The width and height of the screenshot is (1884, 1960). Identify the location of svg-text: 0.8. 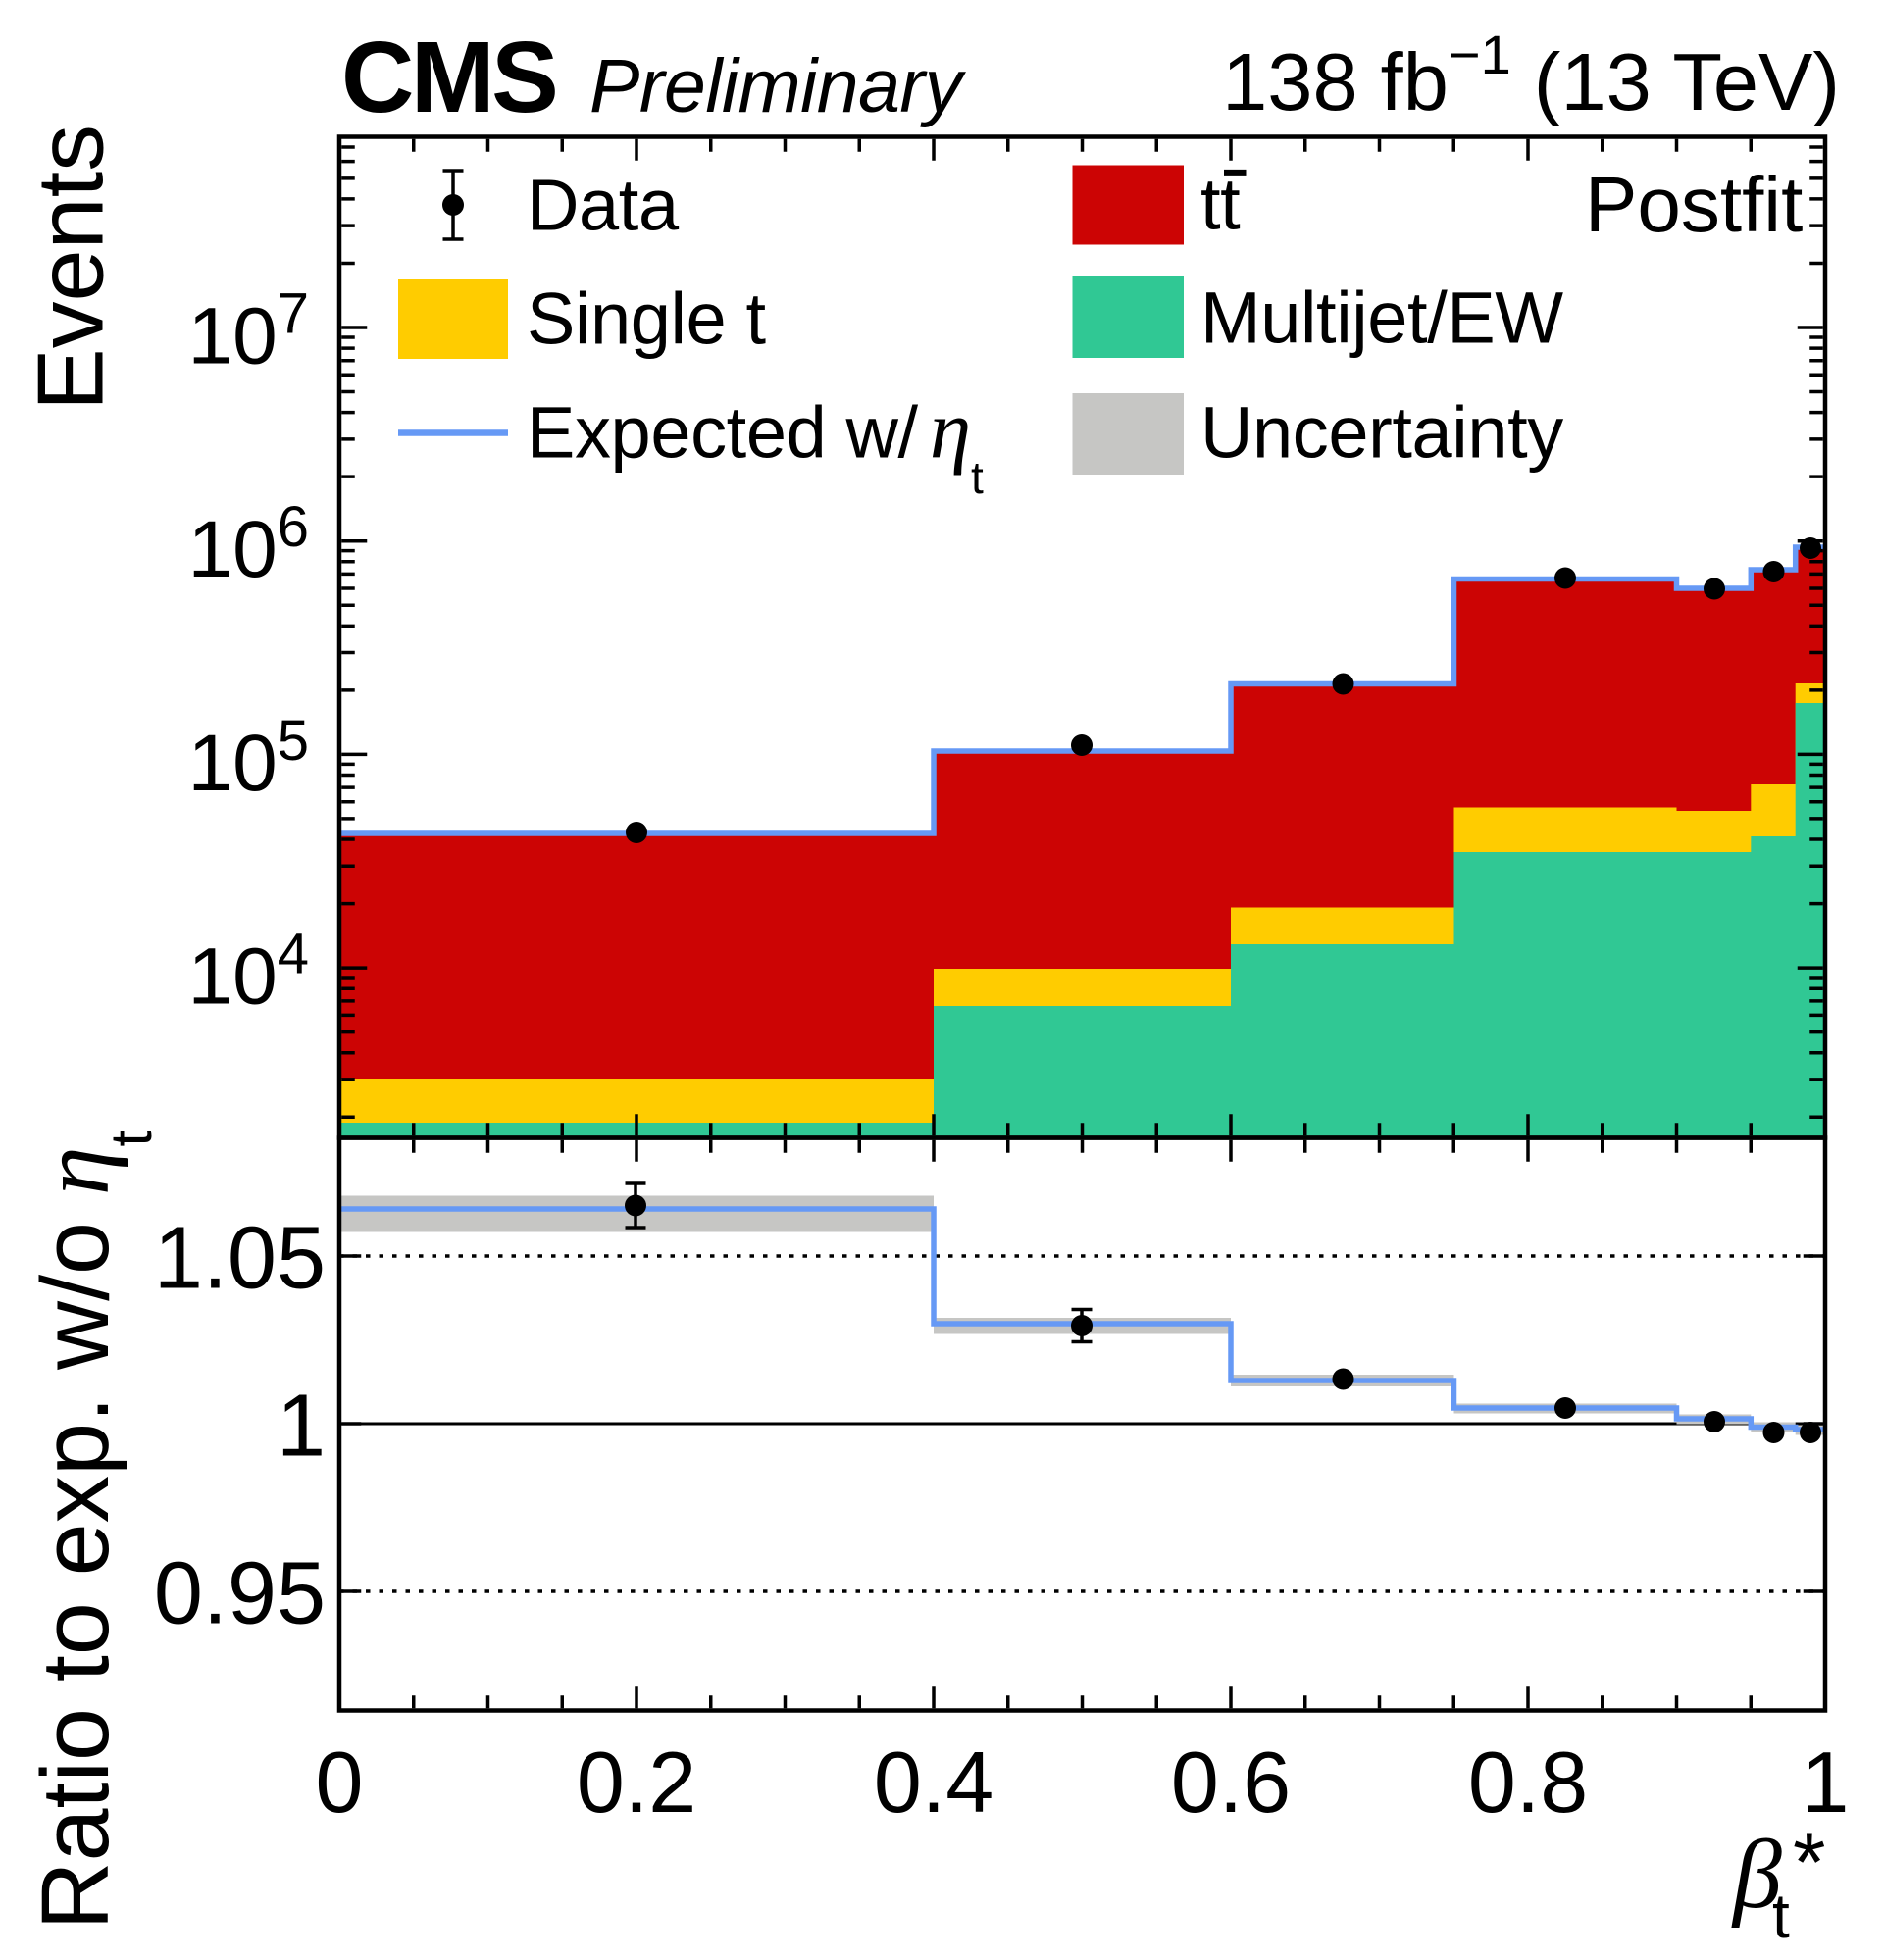
(1528, 1782).